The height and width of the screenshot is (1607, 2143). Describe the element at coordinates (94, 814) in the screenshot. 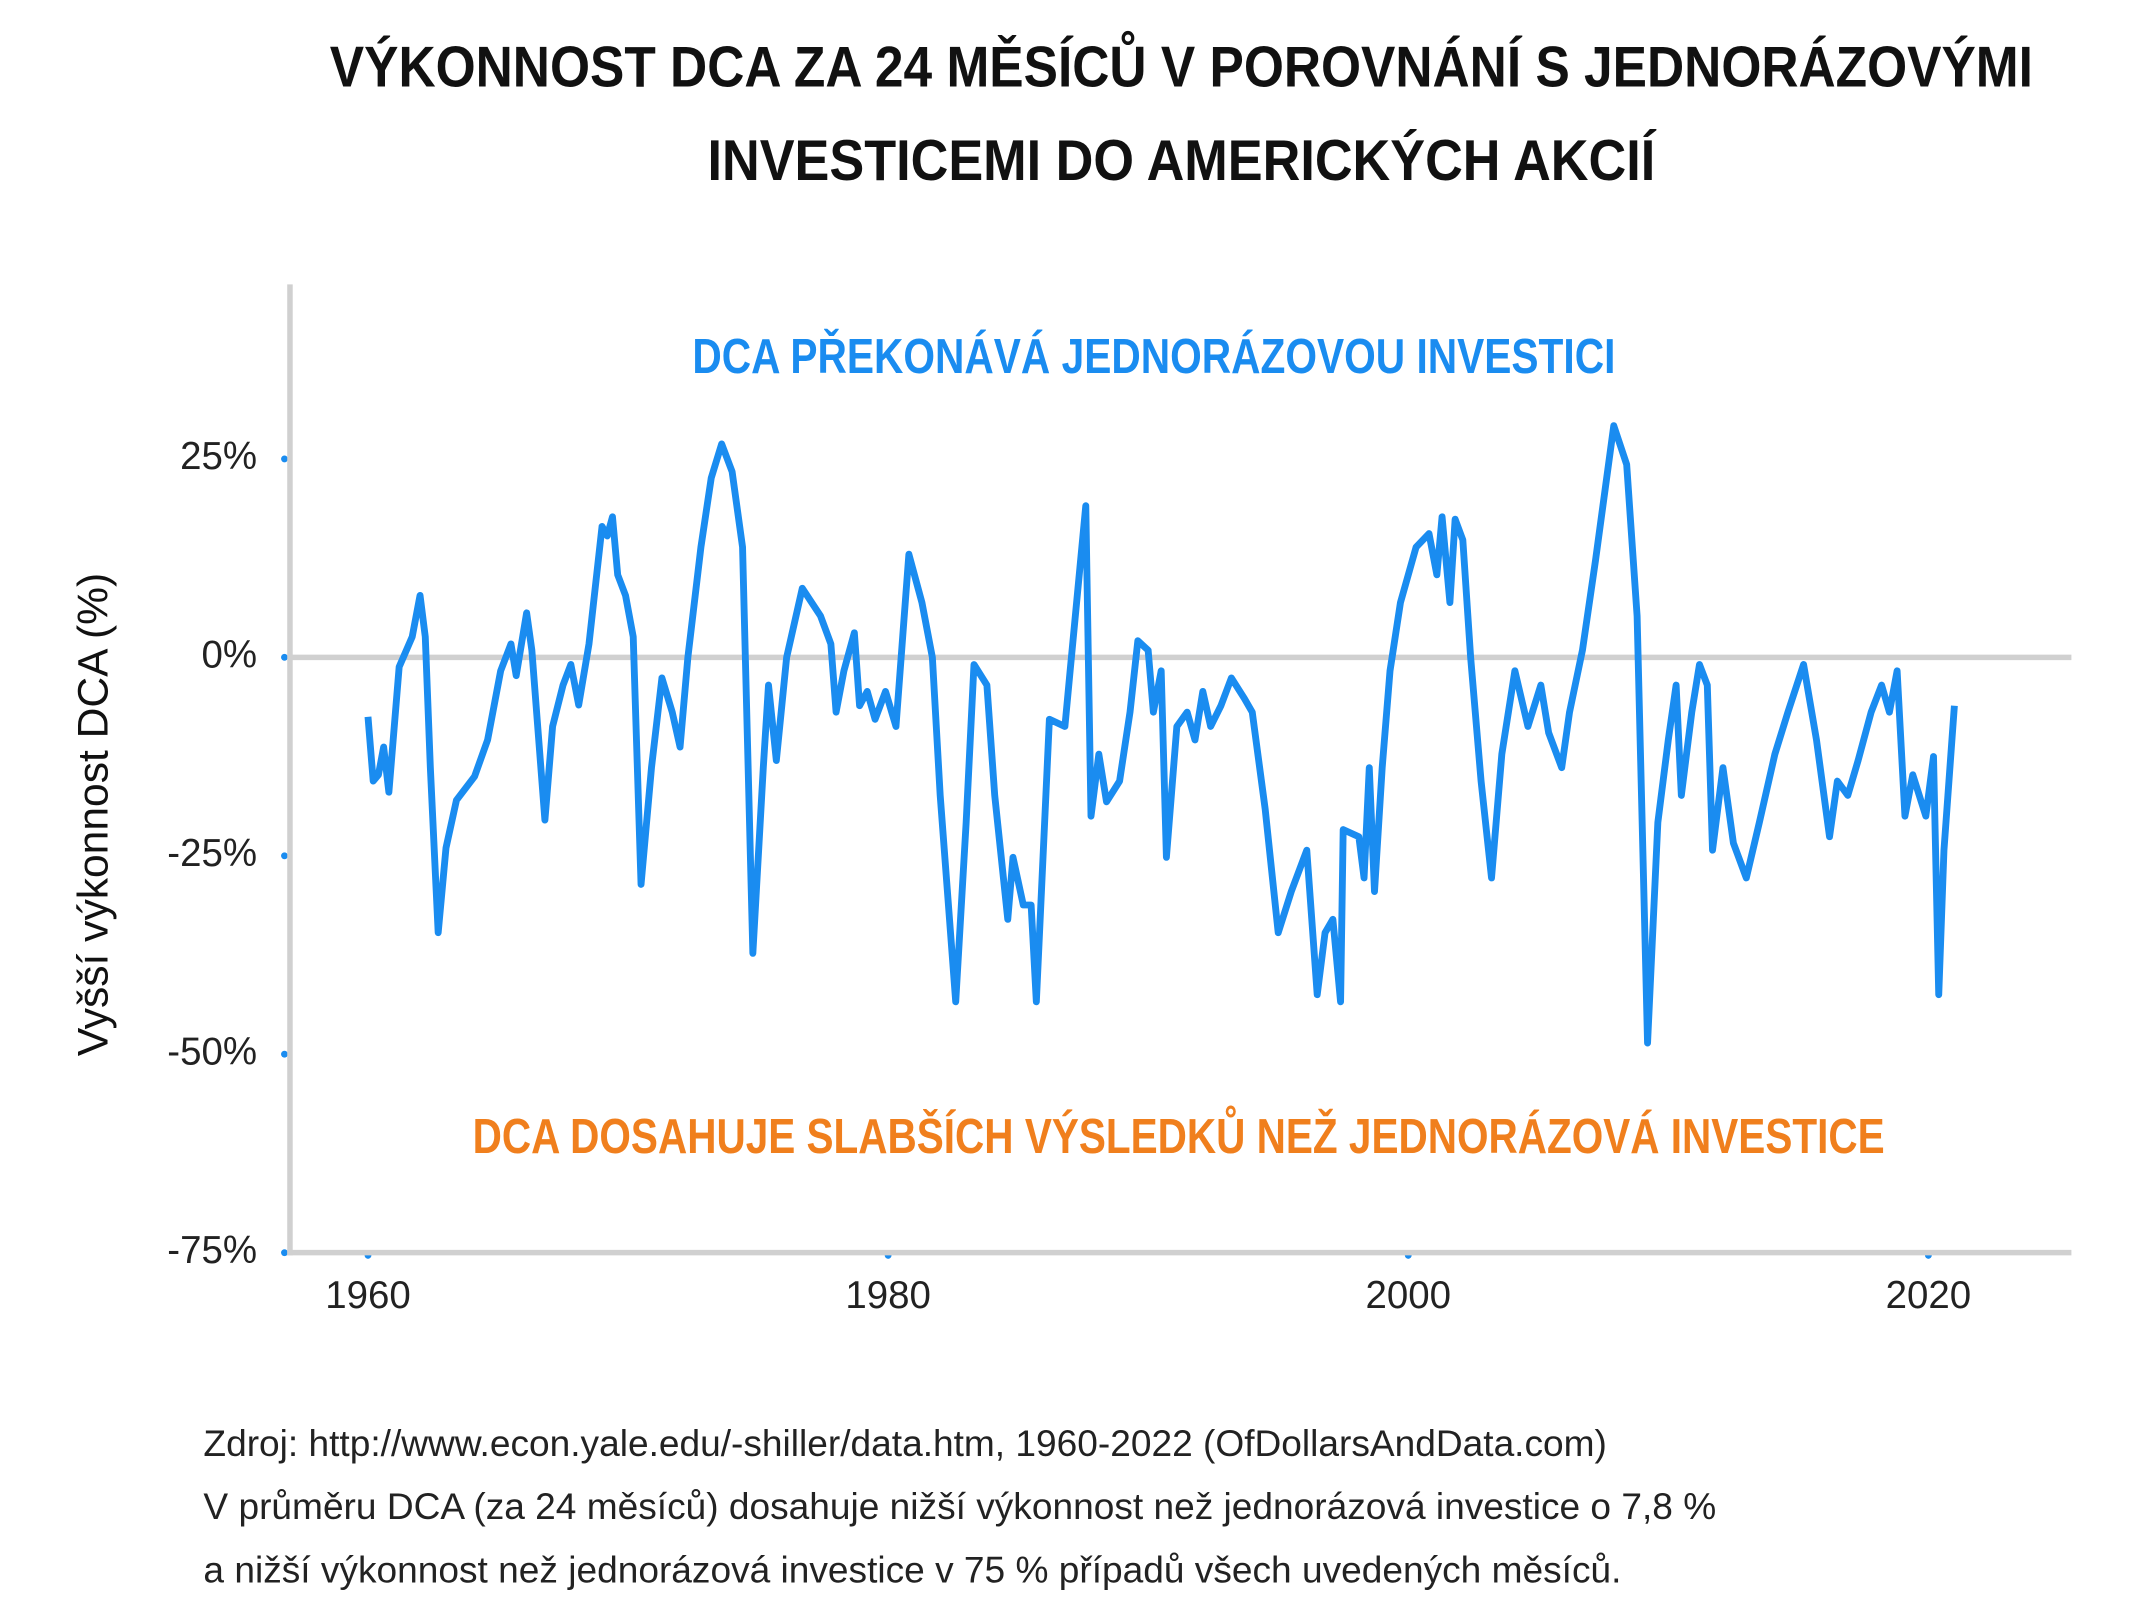

I see `y-axis-label: Vyšší výkonnost DCA (%)` at that location.